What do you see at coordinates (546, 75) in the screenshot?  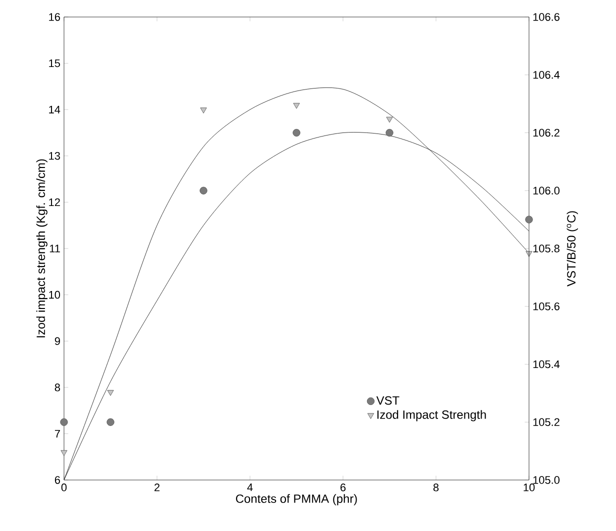 I see `y2-tick-label: 106.4` at bounding box center [546, 75].